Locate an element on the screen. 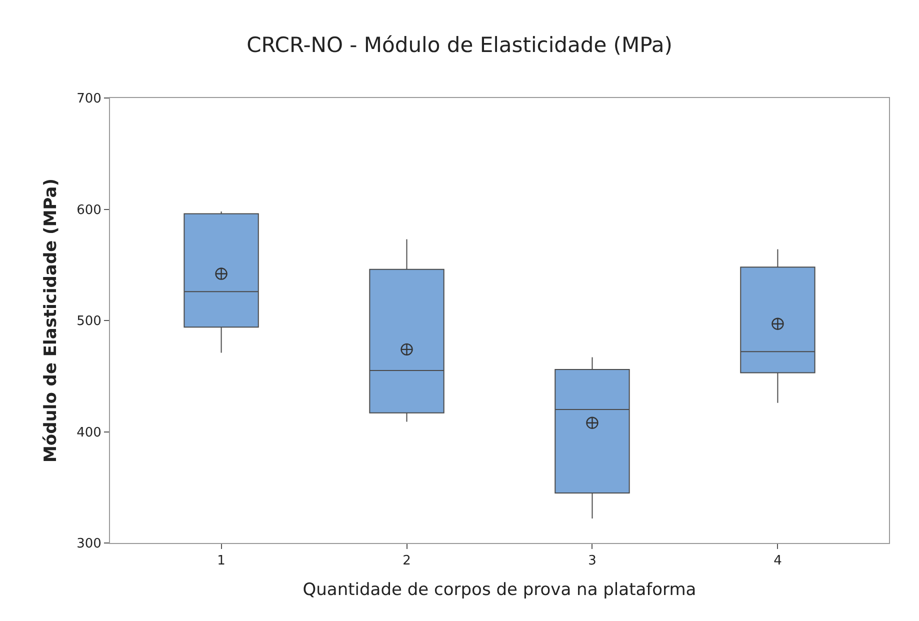  x-tick-label: 1 is located at coordinates (221, 561).